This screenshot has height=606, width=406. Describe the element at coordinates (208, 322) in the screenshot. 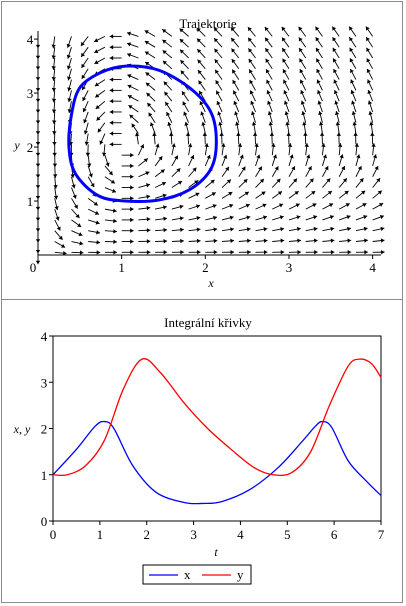

I see `integral-curves-title: Integrální křivky` at that location.